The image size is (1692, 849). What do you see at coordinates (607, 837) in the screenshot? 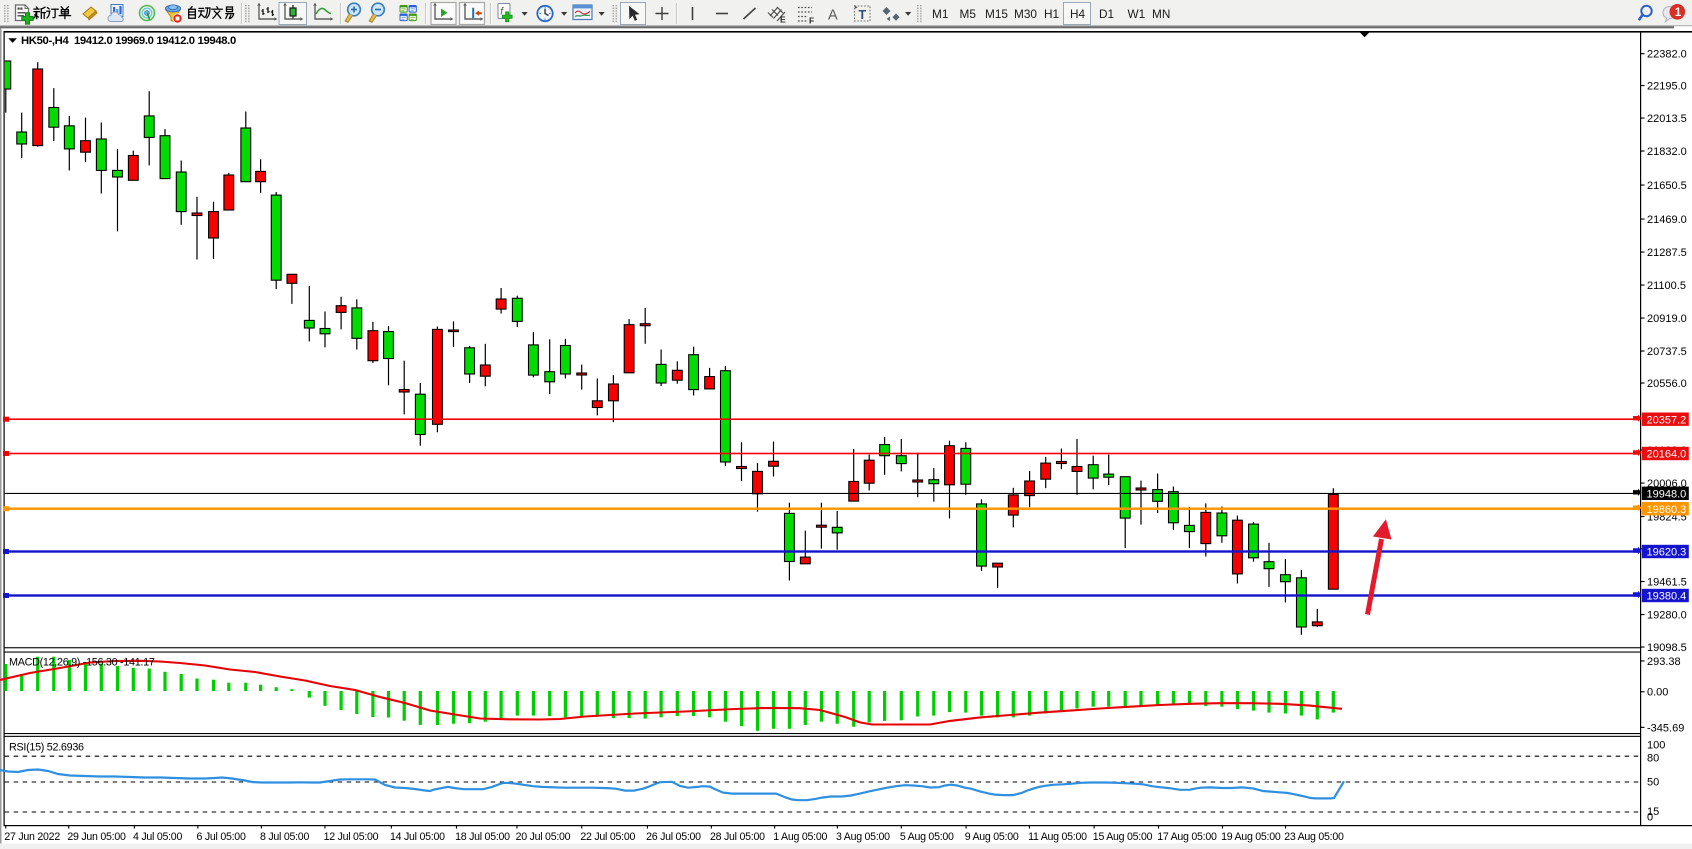
I see `svg-text: 22 Jul 05:00` at bounding box center [607, 837].